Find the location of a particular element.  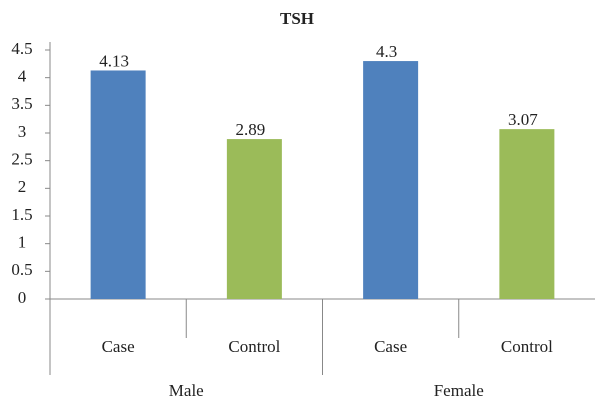

y-tick-label: 2.5 is located at coordinates (21, 159).